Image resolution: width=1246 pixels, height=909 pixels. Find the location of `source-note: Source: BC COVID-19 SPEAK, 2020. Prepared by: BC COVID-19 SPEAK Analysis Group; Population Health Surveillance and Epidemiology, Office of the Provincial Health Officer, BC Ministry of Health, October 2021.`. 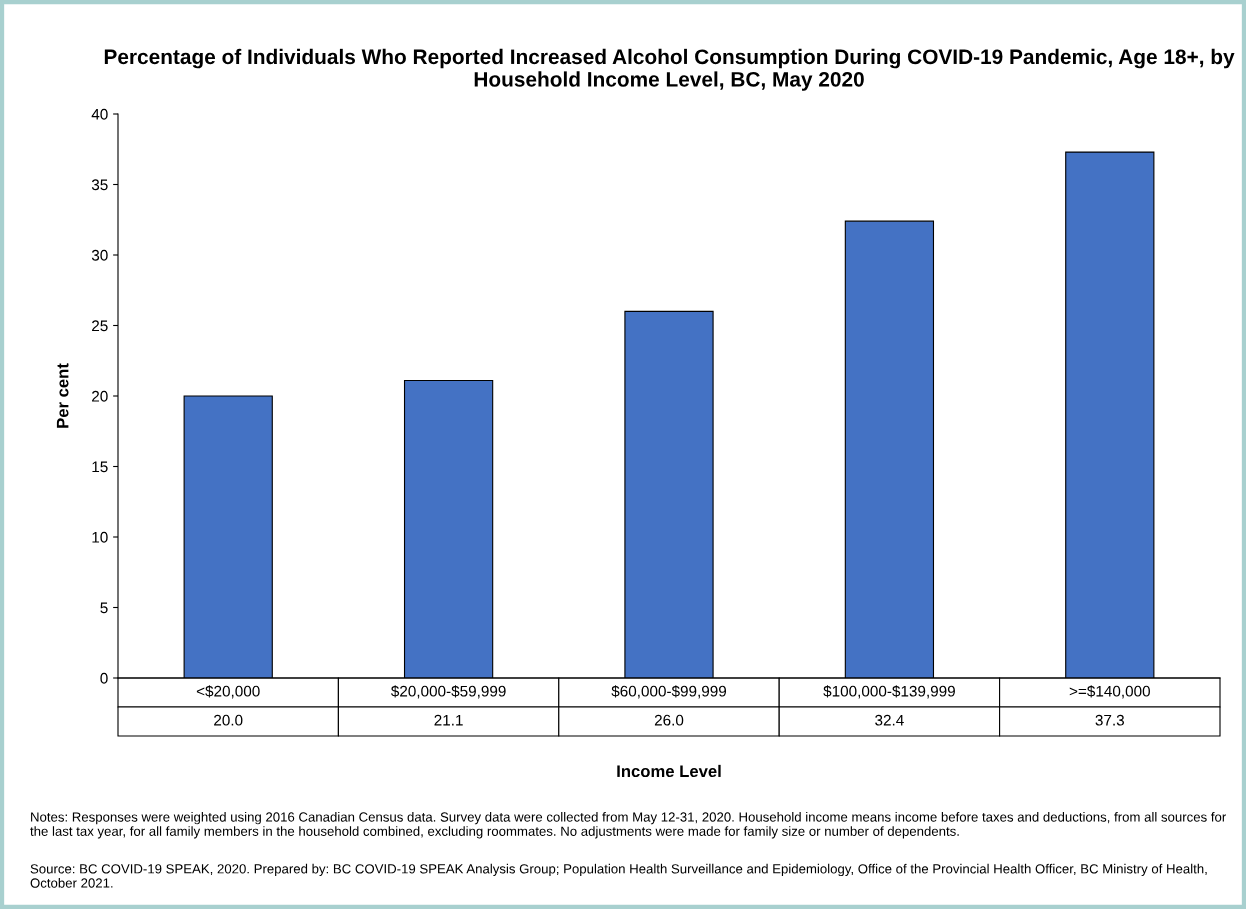

source-note: Source: BC COVID-19 SPEAK, 2020. Prepared by: BC COVID-19 SPEAK Analysis Group; Population Health Surveillance and Epidemiology, Office of the Provincial Health Officer, BC Ministry of Health, October 2021. is located at coordinates (618, 875).